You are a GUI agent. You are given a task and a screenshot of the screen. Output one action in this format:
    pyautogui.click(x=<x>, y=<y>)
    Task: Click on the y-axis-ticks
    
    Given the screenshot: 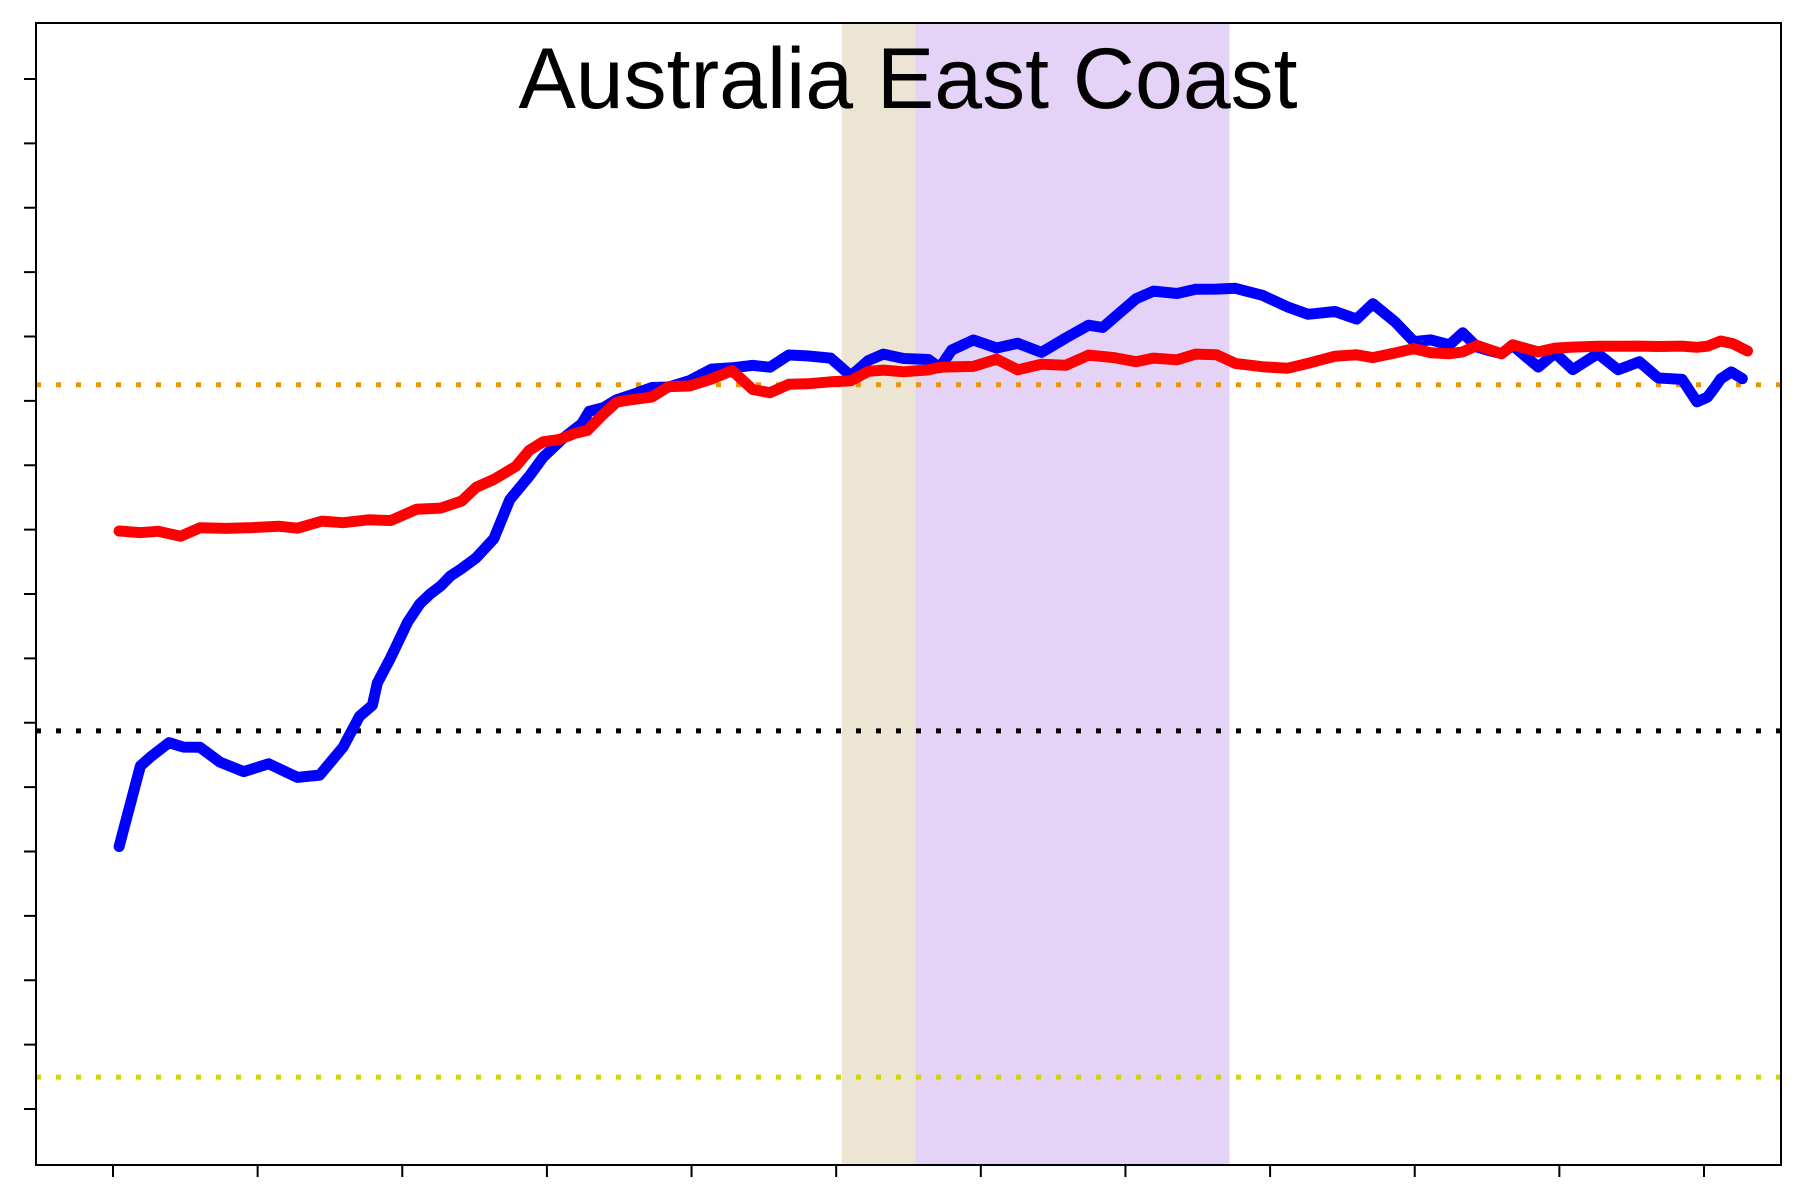 What is the action you would take?
    pyautogui.click(x=30, y=594)
    